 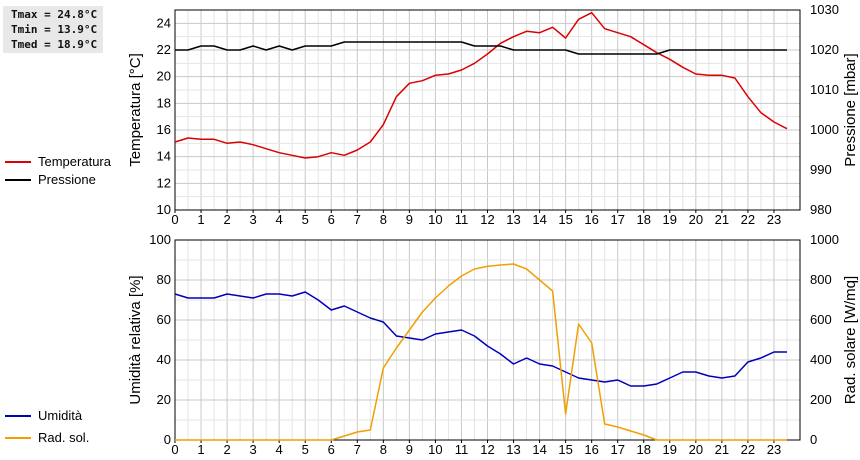 I want to click on y-left-axis-label: Temperatura [°C], so click(x=135, y=110).